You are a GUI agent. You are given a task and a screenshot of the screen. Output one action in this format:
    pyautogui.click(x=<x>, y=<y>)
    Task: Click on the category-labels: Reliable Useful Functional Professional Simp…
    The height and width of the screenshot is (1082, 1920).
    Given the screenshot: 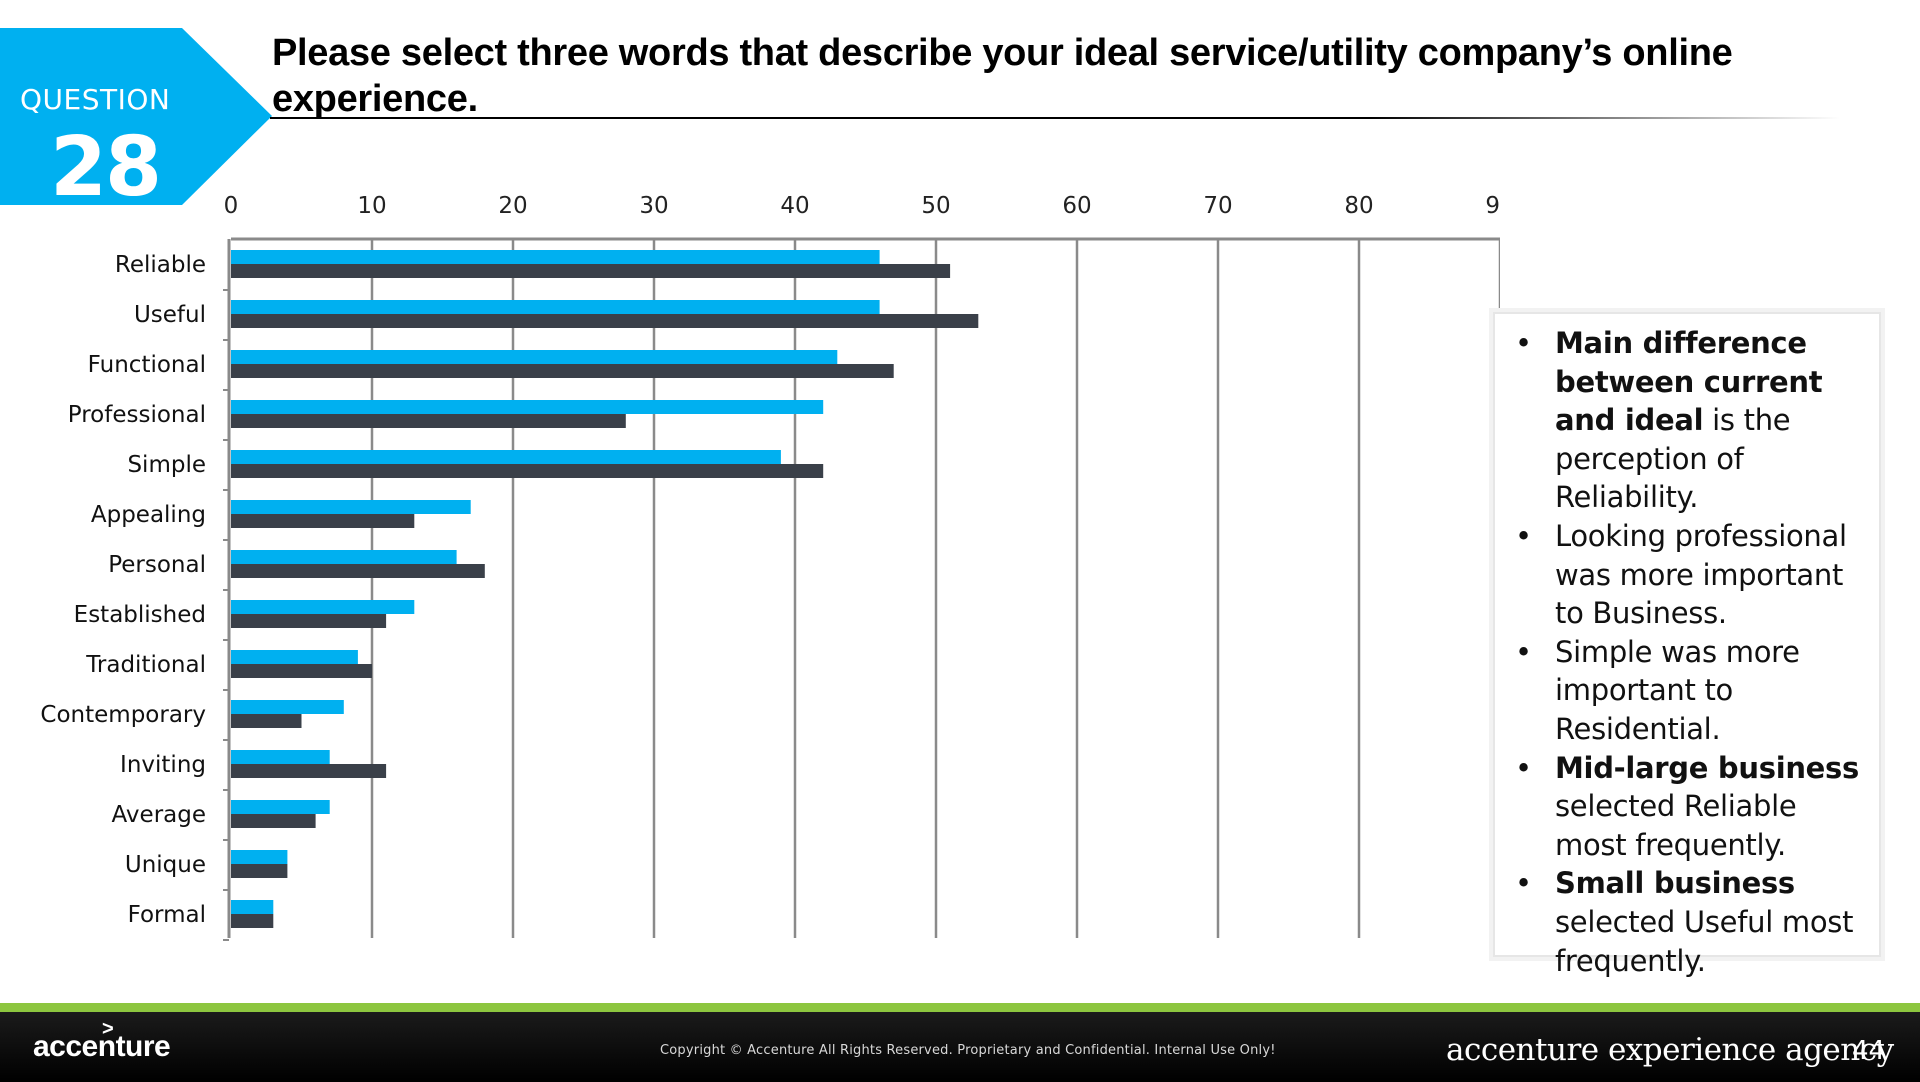 What is the action you would take?
    pyautogui.click(x=123, y=590)
    